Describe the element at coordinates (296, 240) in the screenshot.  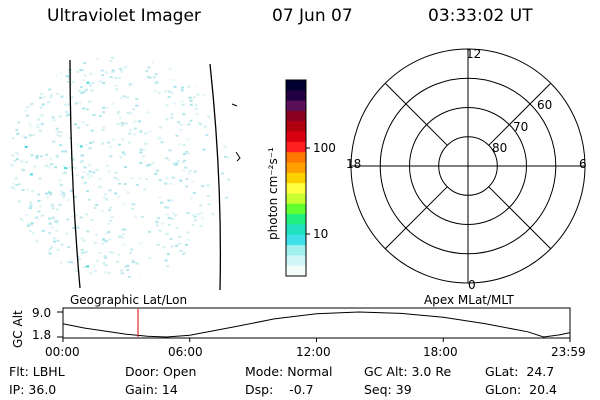
I see `color-bar-segment` at that location.